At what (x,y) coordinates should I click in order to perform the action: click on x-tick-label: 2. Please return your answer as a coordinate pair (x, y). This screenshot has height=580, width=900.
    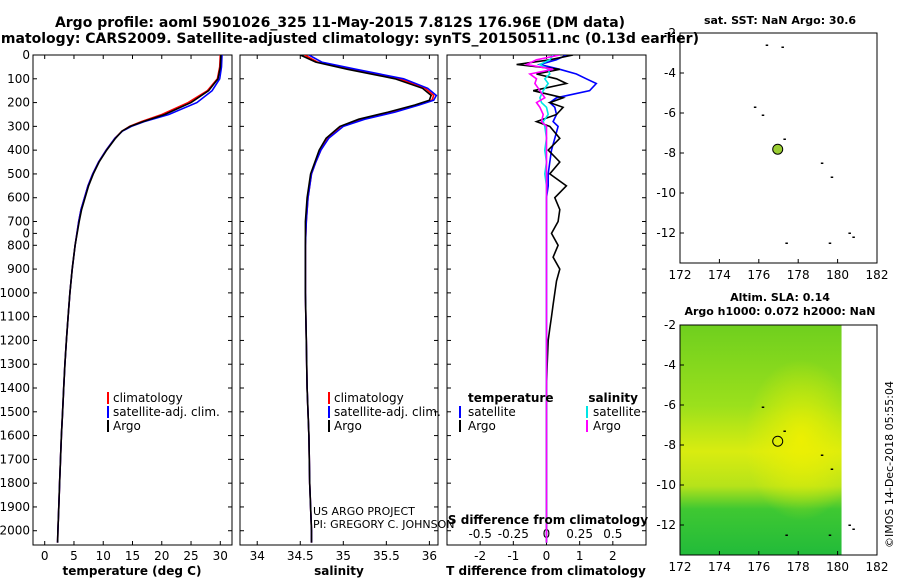
    Looking at the image, I should click on (613, 556).